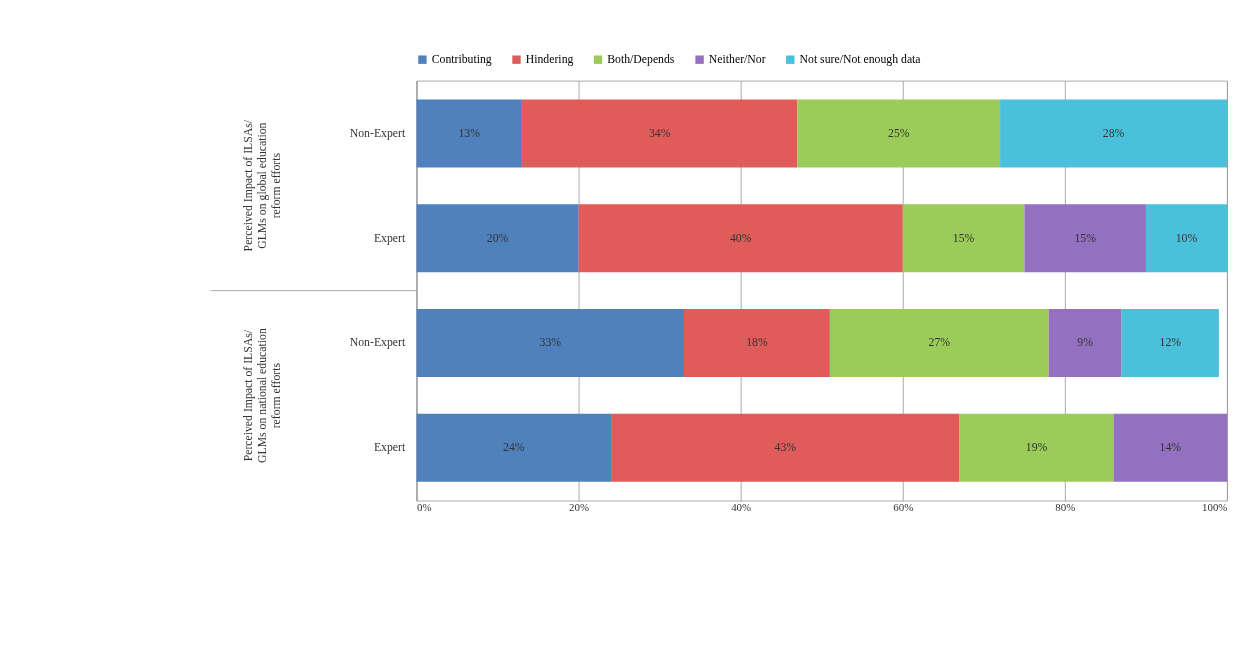  Describe the element at coordinates (939, 343) in the screenshot. I see `data-label: 27%` at that location.